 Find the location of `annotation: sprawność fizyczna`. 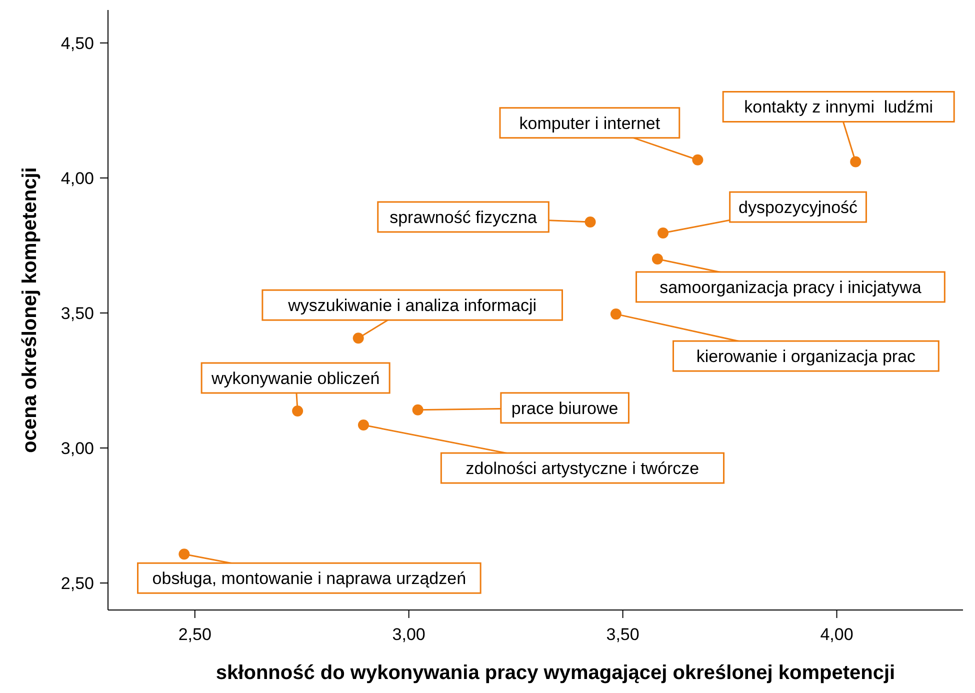

annotation: sprawność fizyczna is located at coordinates (464, 217).